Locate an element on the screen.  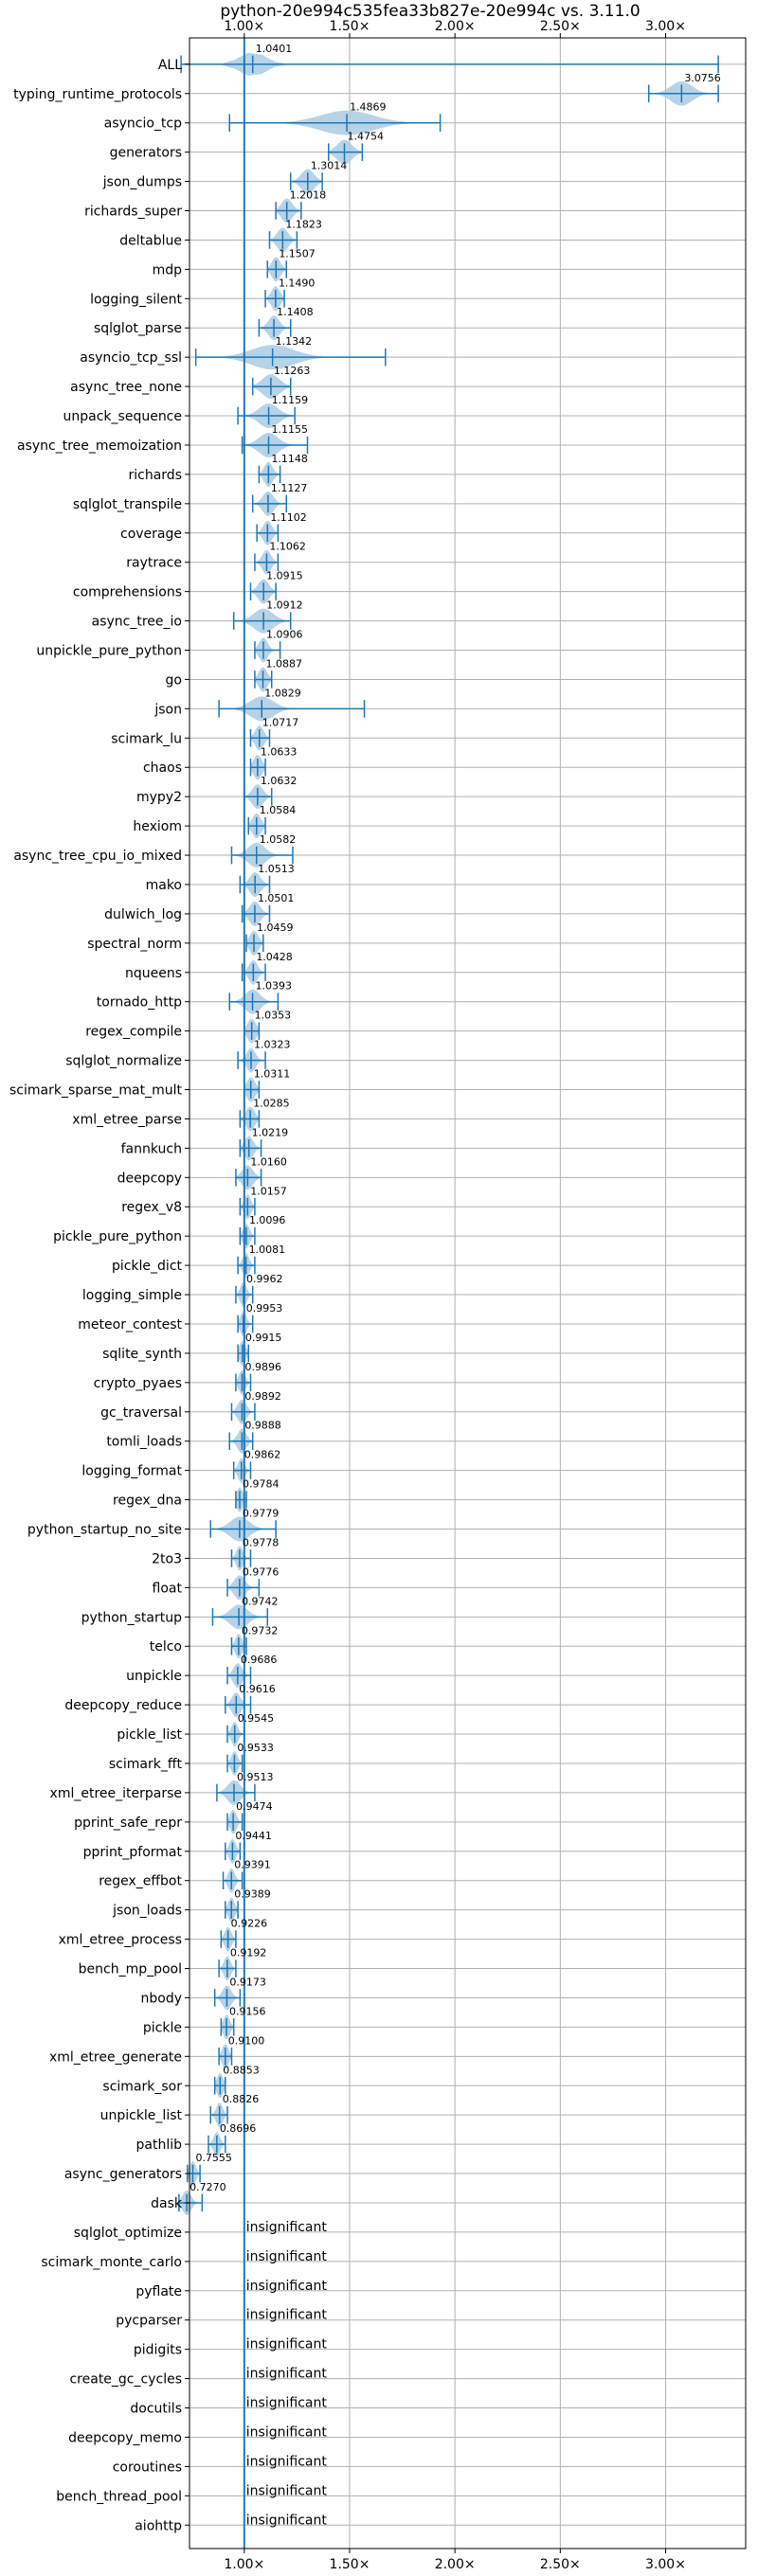
benchmark-label: docutils is located at coordinates (156, 2409).